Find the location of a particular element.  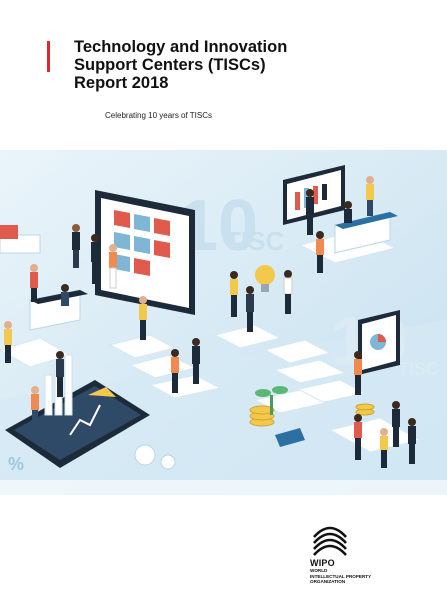

gear-icons is located at coordinates (155, 457).